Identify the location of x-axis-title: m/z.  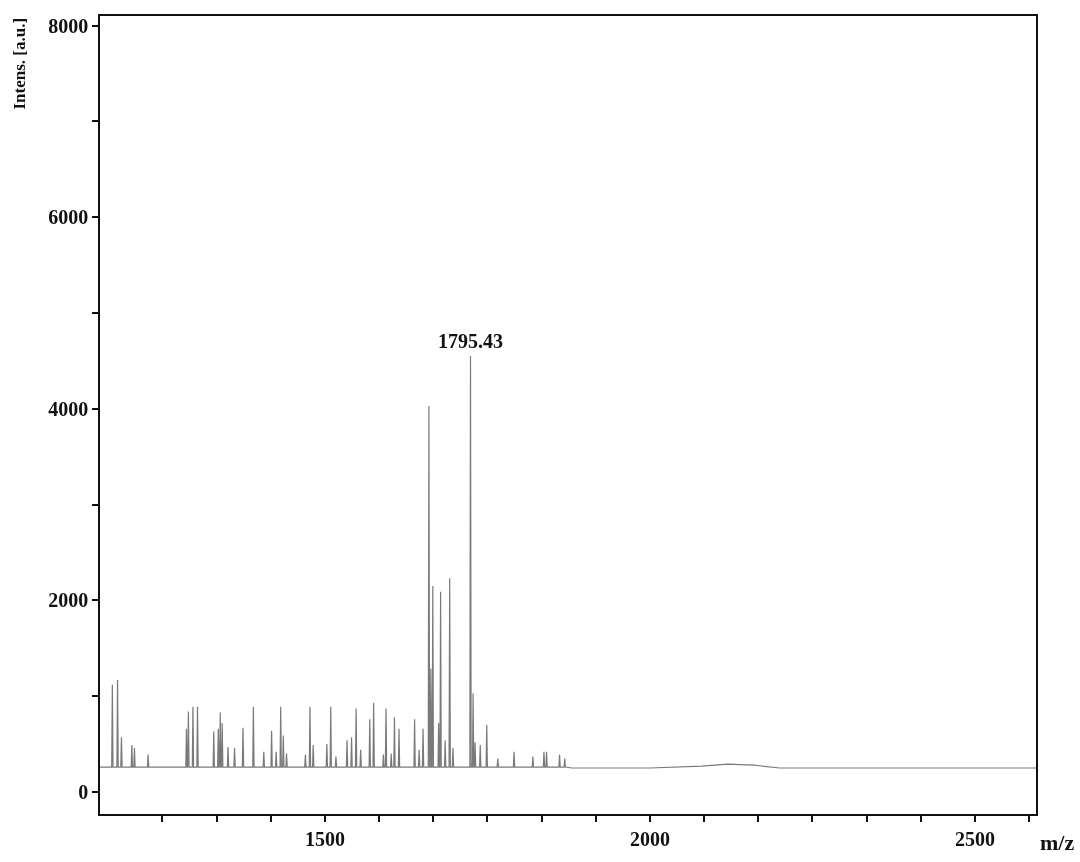
(1057, 842).